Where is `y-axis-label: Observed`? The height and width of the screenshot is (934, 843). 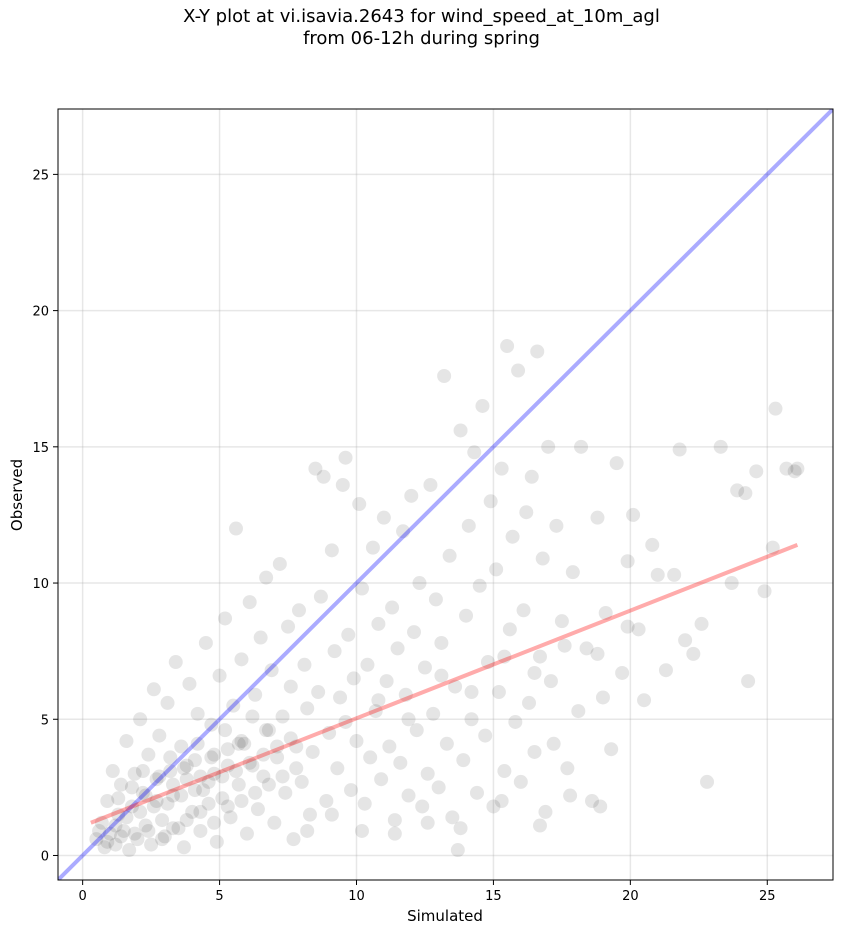
y-axis-label: Observed is located at coordinates (17, 495).